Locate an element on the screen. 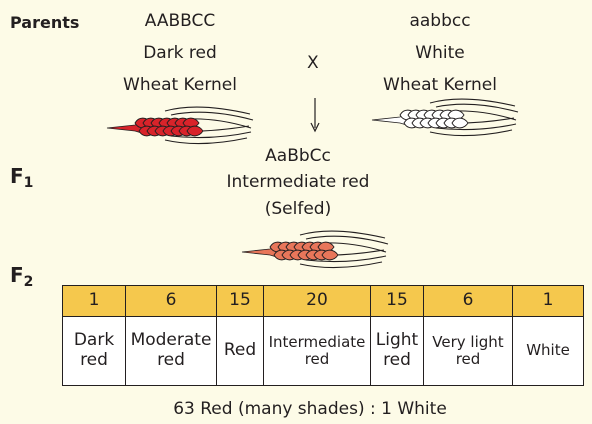  ratio-summary: 63 Red (many shades) : 1 White is located at coordinates (310, 409).